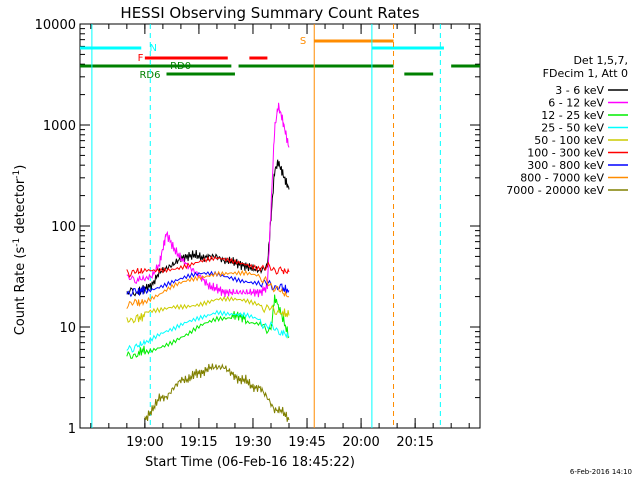 The image size is (640, 484). I want to click on x-tick-label: 19:30, so click(252, 442).